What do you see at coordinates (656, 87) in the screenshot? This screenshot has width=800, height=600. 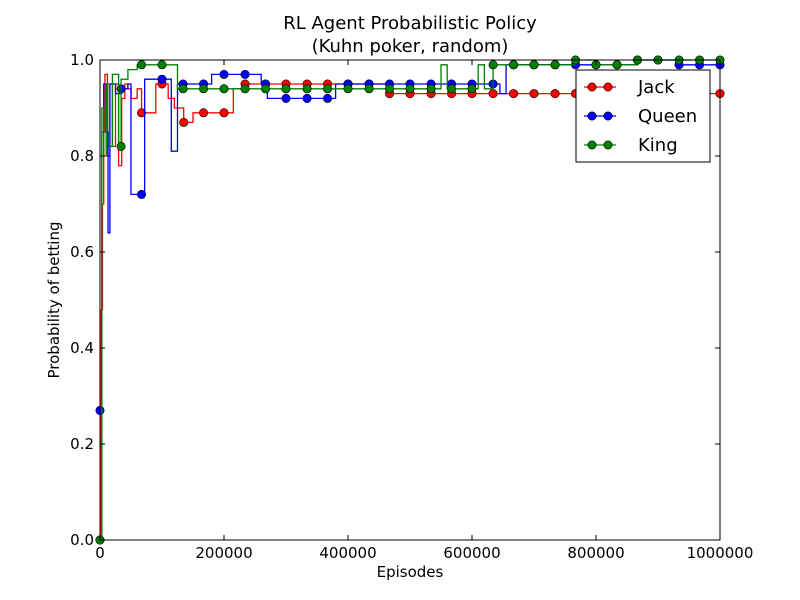 I see `legend-label: Jack` at bounding box center [656, 87].